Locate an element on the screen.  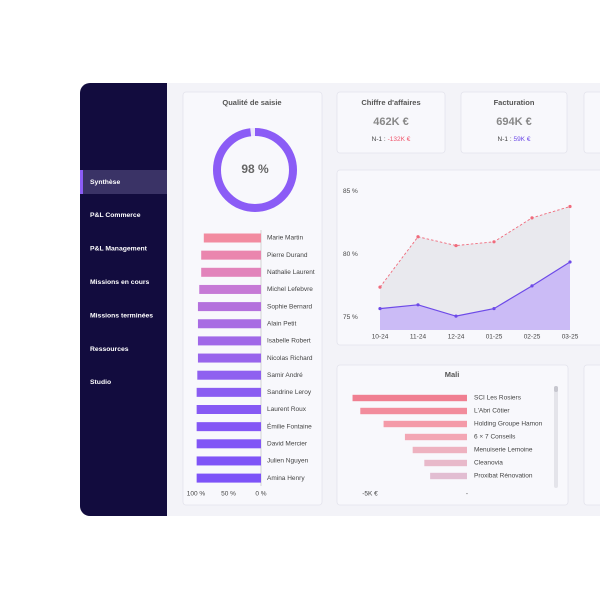
x-tick-label: 03-25 is located at coordinates (570, 337).